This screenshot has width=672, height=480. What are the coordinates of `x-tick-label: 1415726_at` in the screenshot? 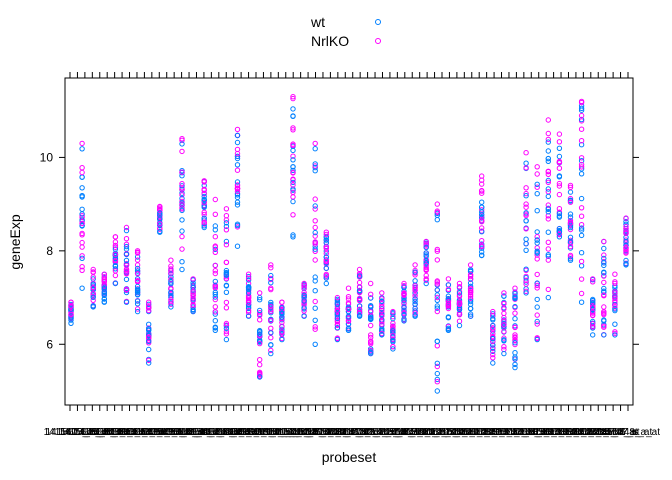 It's located at (464, 432).